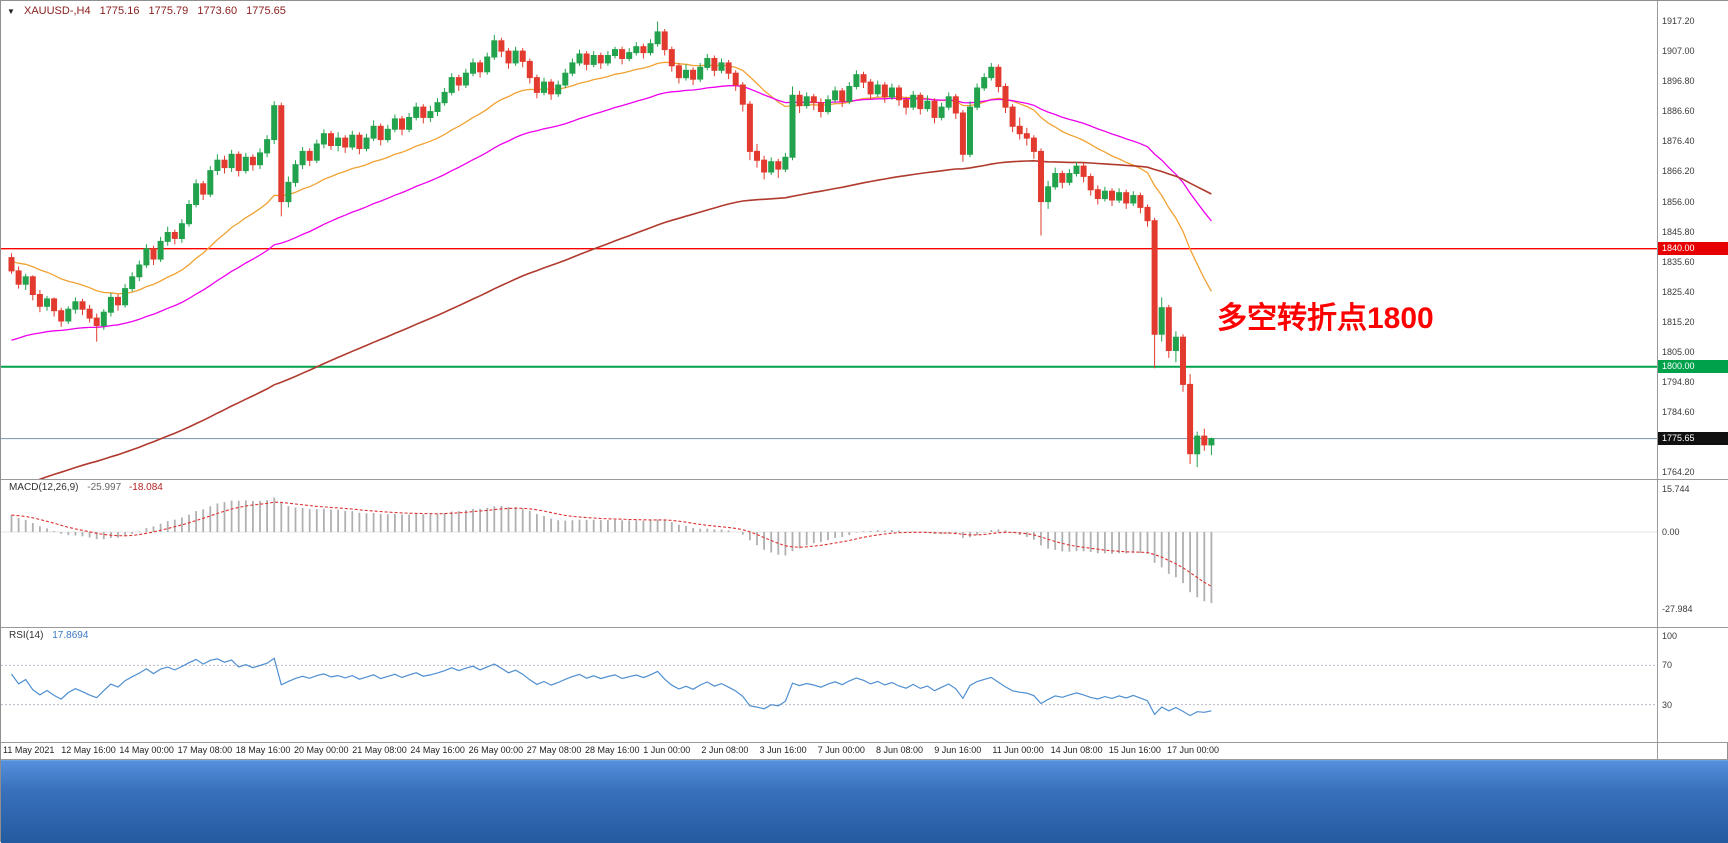 Image resolution: width=1728 pixels, height=843 pixels. Describe the element at coordinates (44, 487) in the screenshot. I see `macd-name: MACD(12,26,9)` at that location.